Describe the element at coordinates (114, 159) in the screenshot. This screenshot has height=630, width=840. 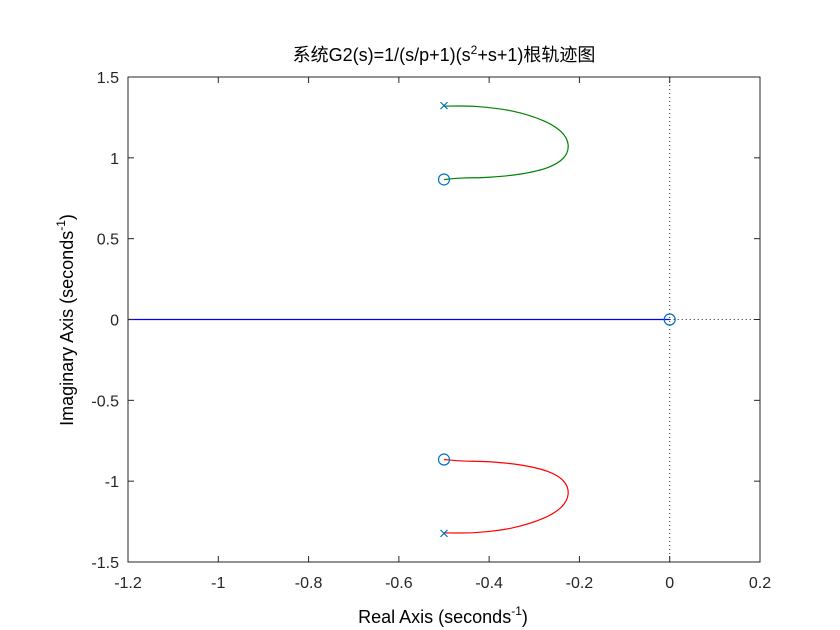
I see `y-tick-label: 1` at that location.